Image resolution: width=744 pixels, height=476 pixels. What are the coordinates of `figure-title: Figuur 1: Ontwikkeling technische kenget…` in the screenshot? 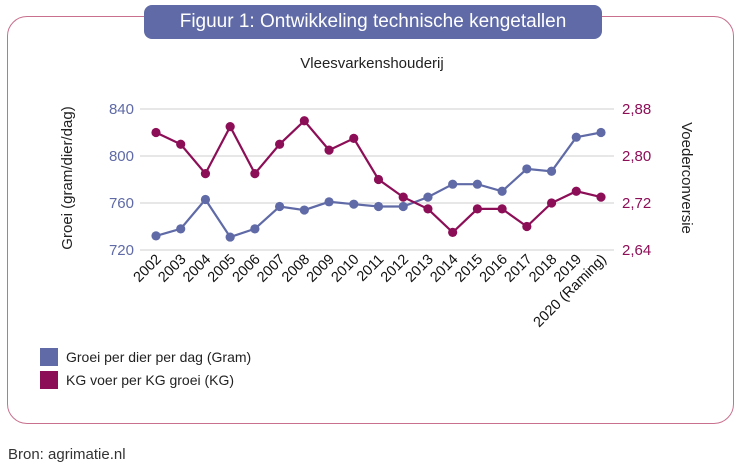 It's located at (373, 22).